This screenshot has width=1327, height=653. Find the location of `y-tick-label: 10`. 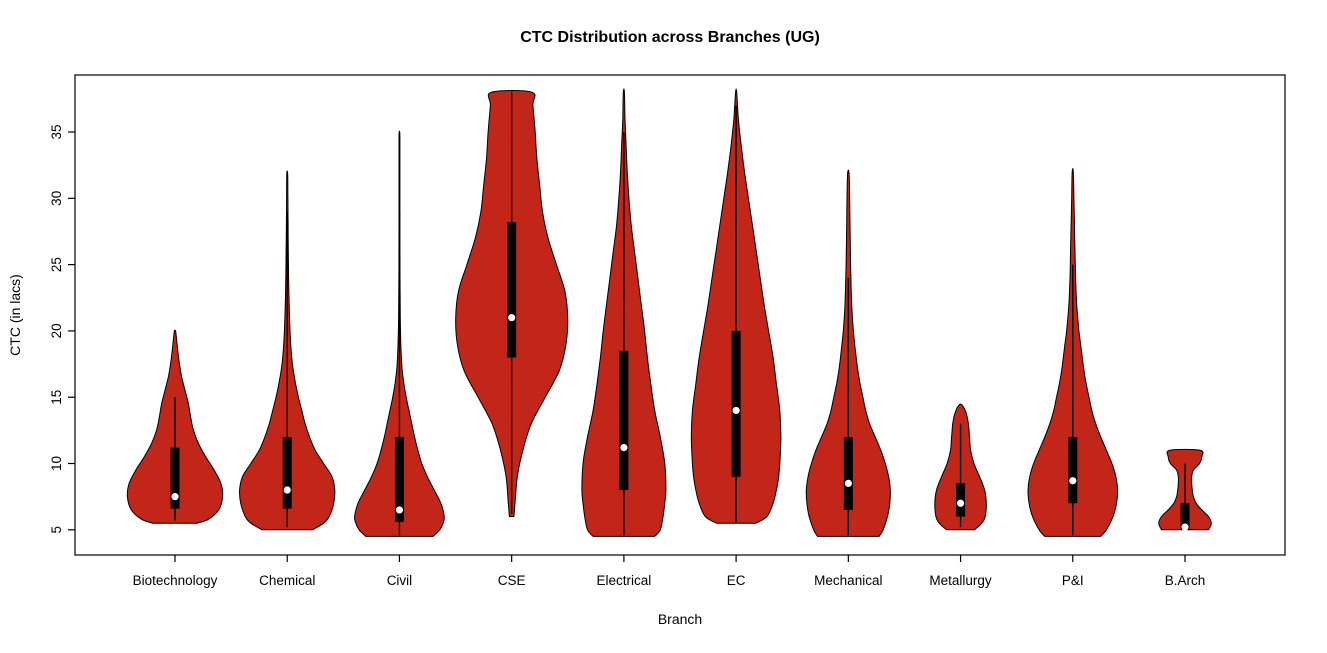

y-tick-label: 10 is located at coordinates (56, 463).